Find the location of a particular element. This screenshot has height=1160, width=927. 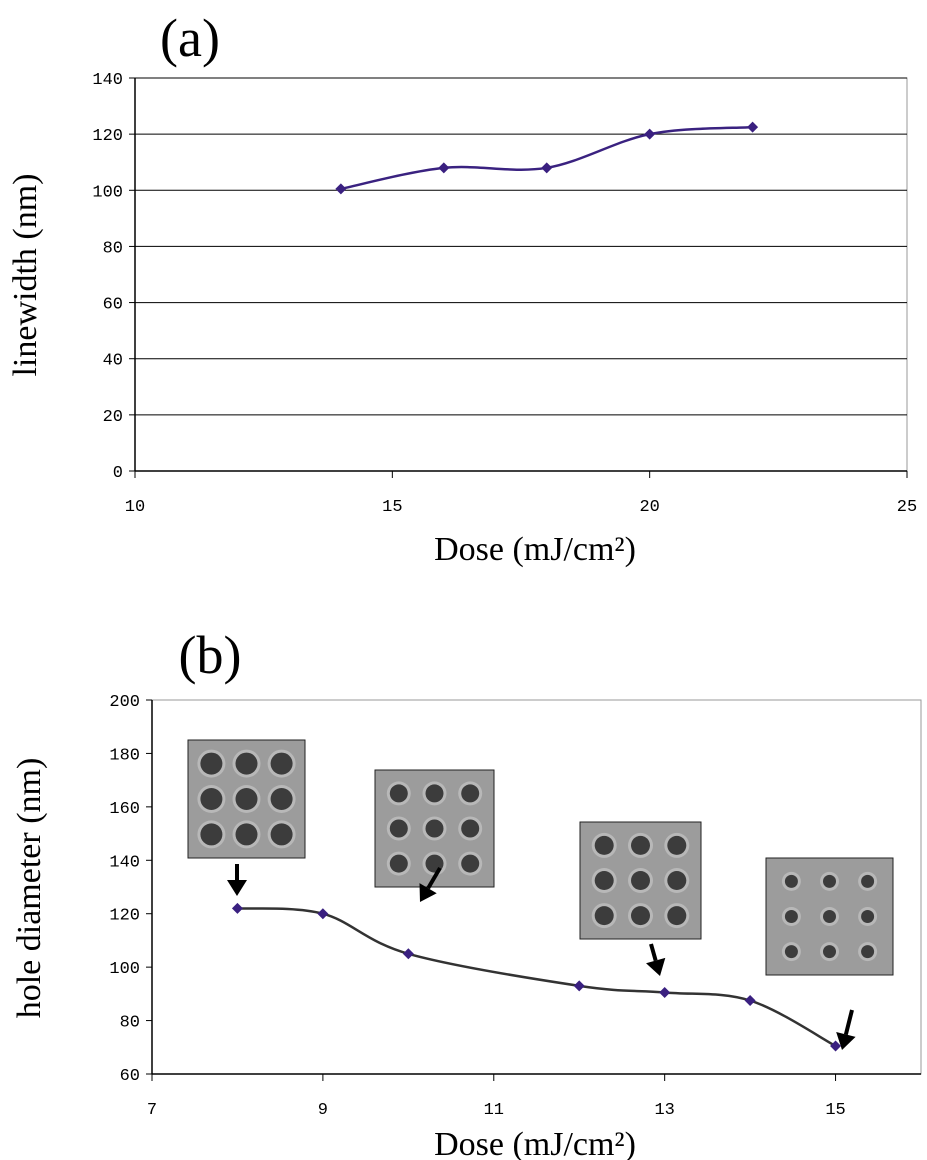

y-tick-label: 200 is located at coordinates (124, 702).